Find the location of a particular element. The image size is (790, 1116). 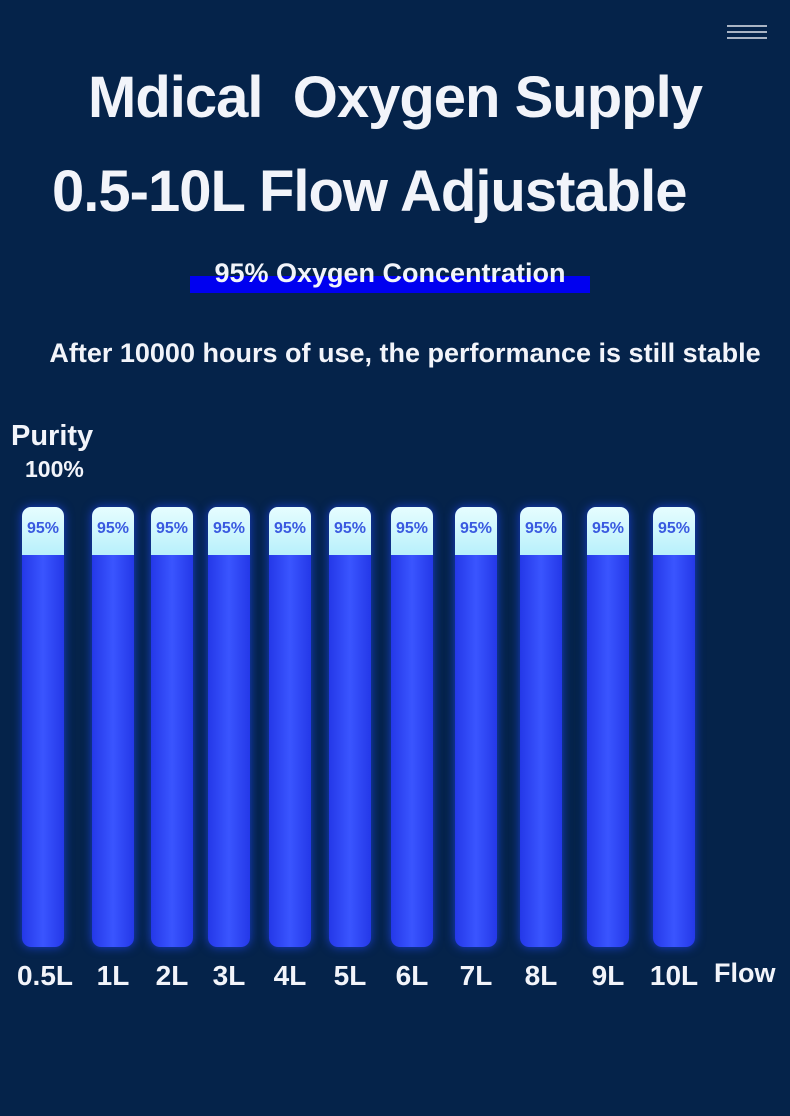

y-axis-label: Purity is located at coordinates (52, 436).